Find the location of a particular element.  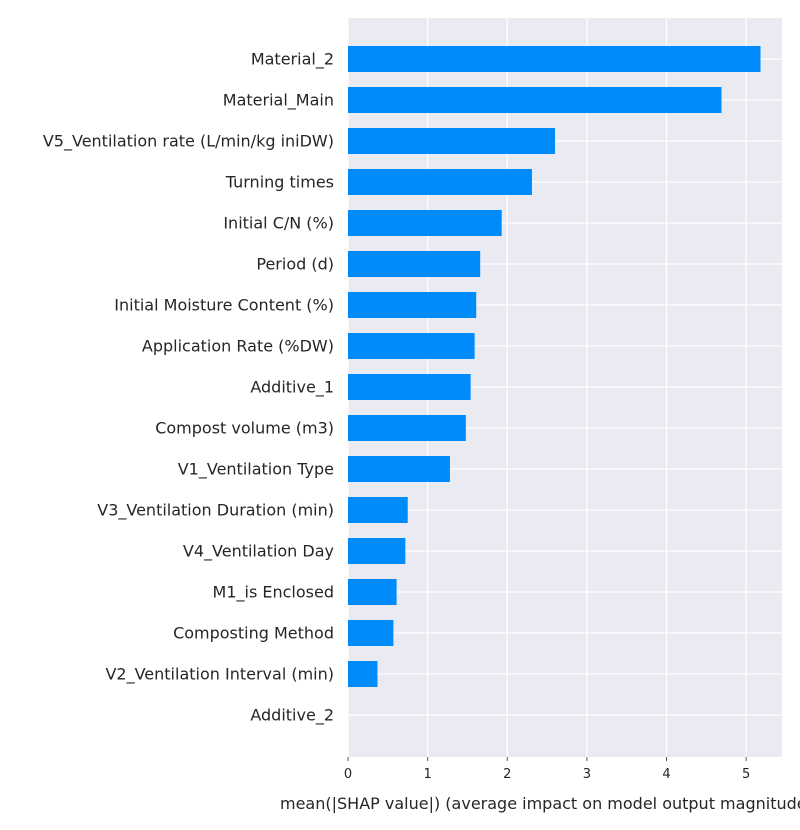

feature-label: Turning times is located at coordinates (279, 182).